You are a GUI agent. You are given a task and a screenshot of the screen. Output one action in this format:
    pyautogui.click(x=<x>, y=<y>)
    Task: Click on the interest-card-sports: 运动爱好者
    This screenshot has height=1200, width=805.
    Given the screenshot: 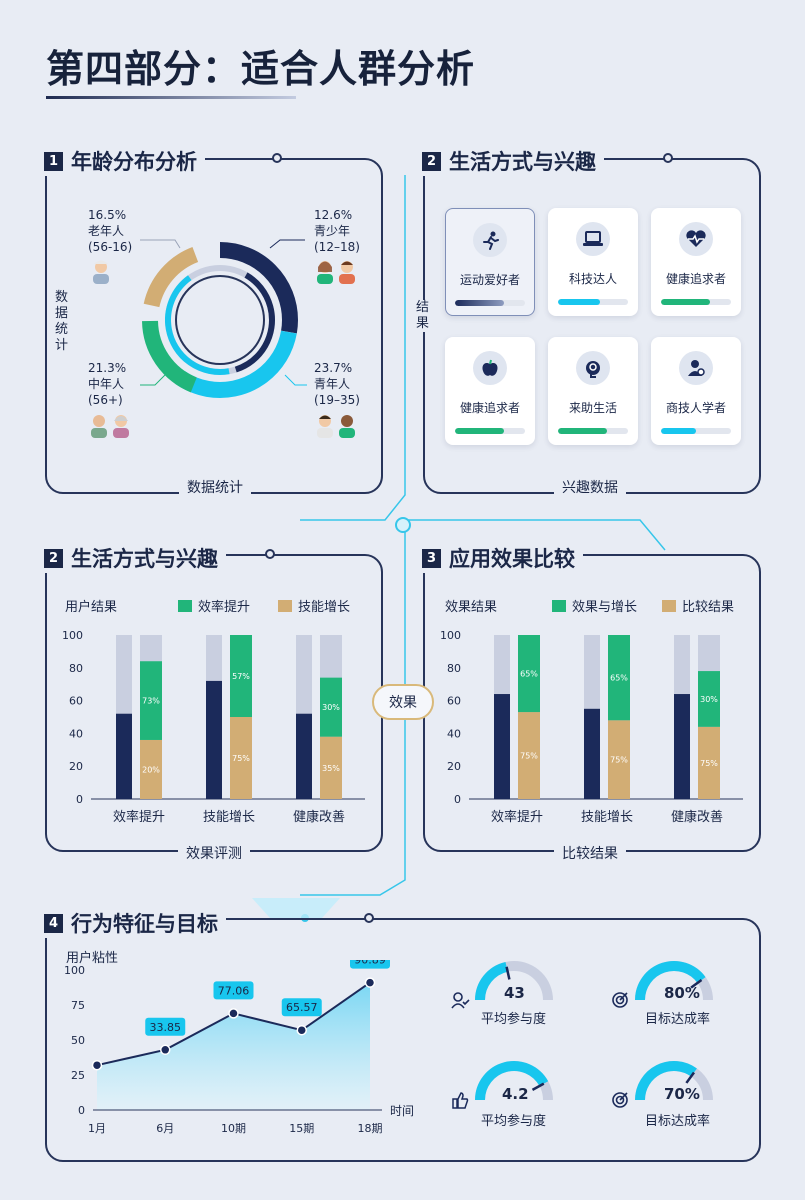 What is the action you would take?
    pyautogui.click(x=490, y=262)
    